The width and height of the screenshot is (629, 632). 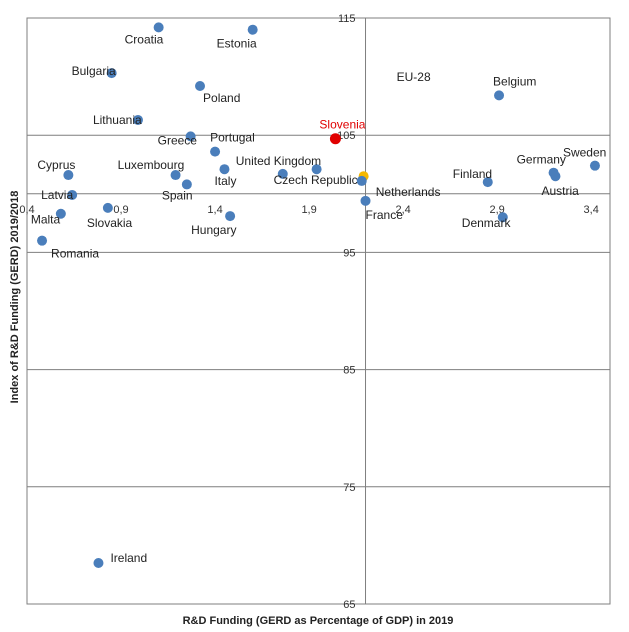 I want to click on point-croatia, so click(x=158, y=27).